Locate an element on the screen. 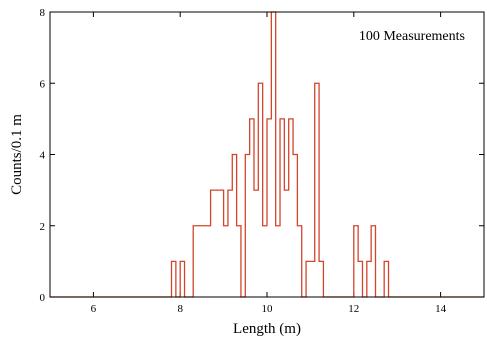  y-axis-label: Counts/0.1 m is located at coordinates (17, 154).